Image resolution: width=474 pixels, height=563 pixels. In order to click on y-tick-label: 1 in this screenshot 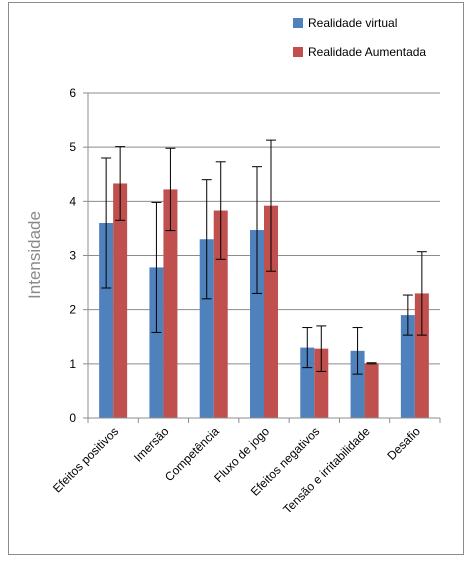, I will do `click(72, 364)`.